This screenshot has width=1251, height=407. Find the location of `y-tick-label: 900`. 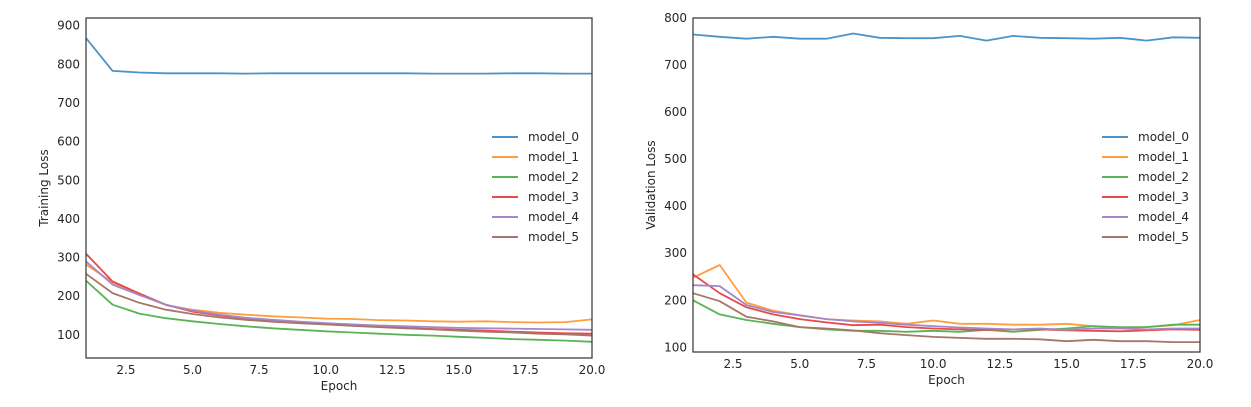

y-tick-label: 900 is located at coordinates (68, 26).